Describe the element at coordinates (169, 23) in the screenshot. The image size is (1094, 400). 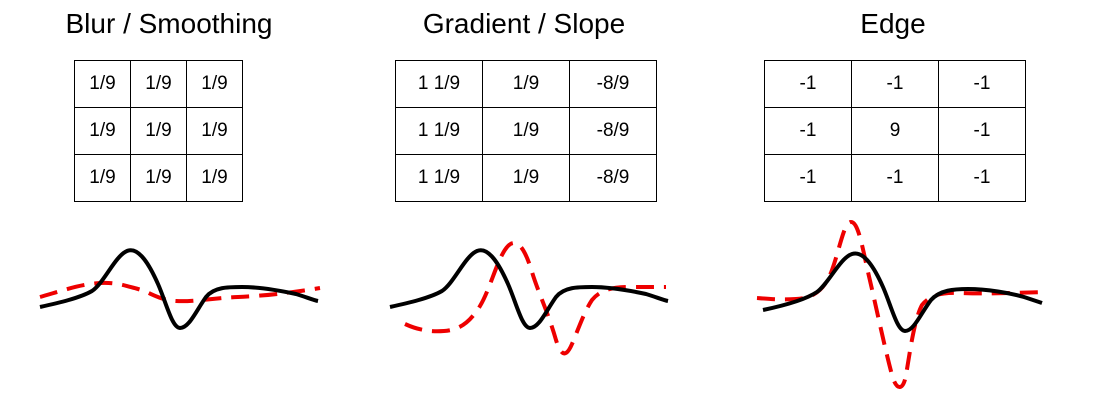
I see `blur-panel-title: Blur / Smoothing` at that location.